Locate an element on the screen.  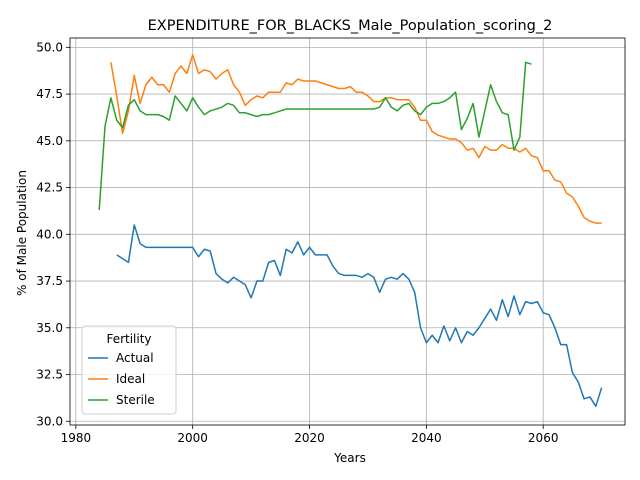
x-tick-label: 2060 is located at coordinates (543, 438).